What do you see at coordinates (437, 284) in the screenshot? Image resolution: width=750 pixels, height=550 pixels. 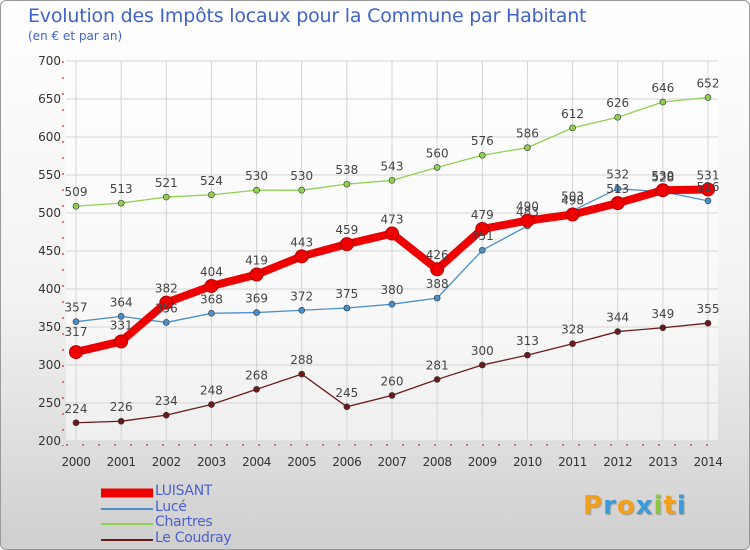 I see `data-label: 388` at bounding box center [437, 284].